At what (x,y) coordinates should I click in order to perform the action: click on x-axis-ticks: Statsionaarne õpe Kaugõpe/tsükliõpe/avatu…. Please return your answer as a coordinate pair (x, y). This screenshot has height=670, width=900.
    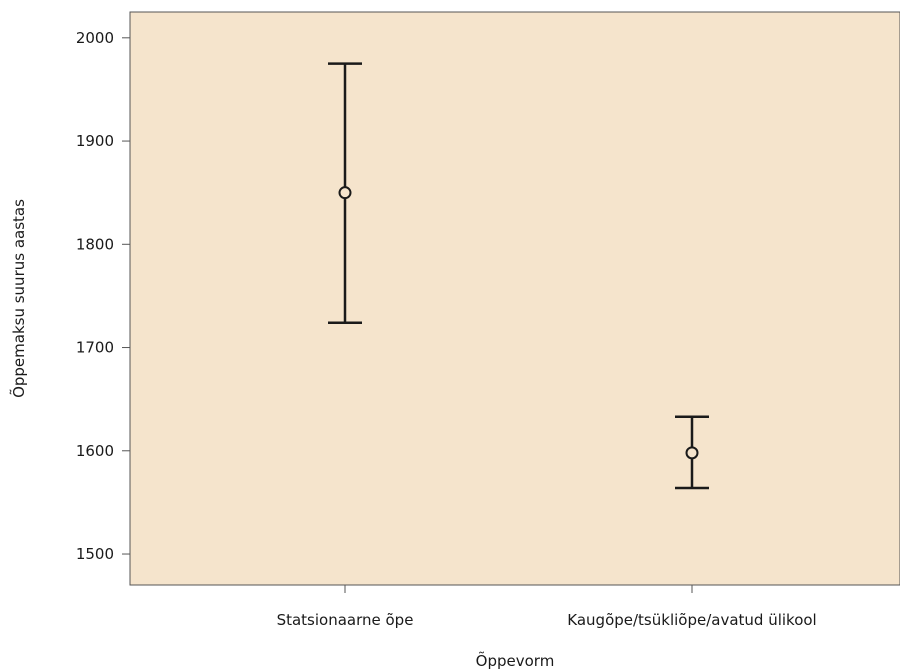
    Looking at the image, I should click on (547, 607).